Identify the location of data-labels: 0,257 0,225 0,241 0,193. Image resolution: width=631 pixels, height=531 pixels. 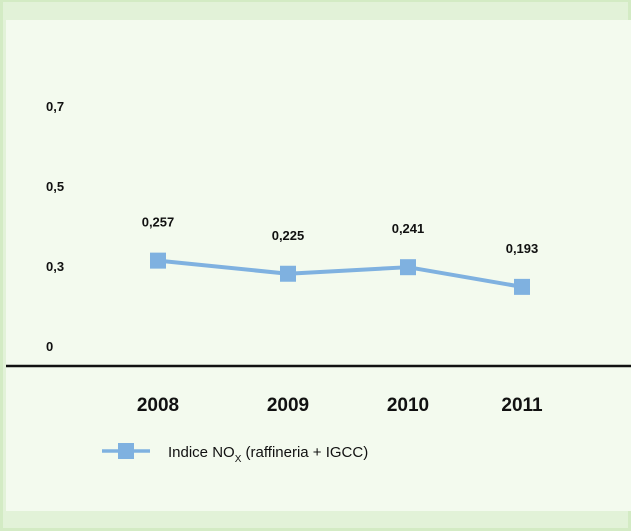
(340, 235).